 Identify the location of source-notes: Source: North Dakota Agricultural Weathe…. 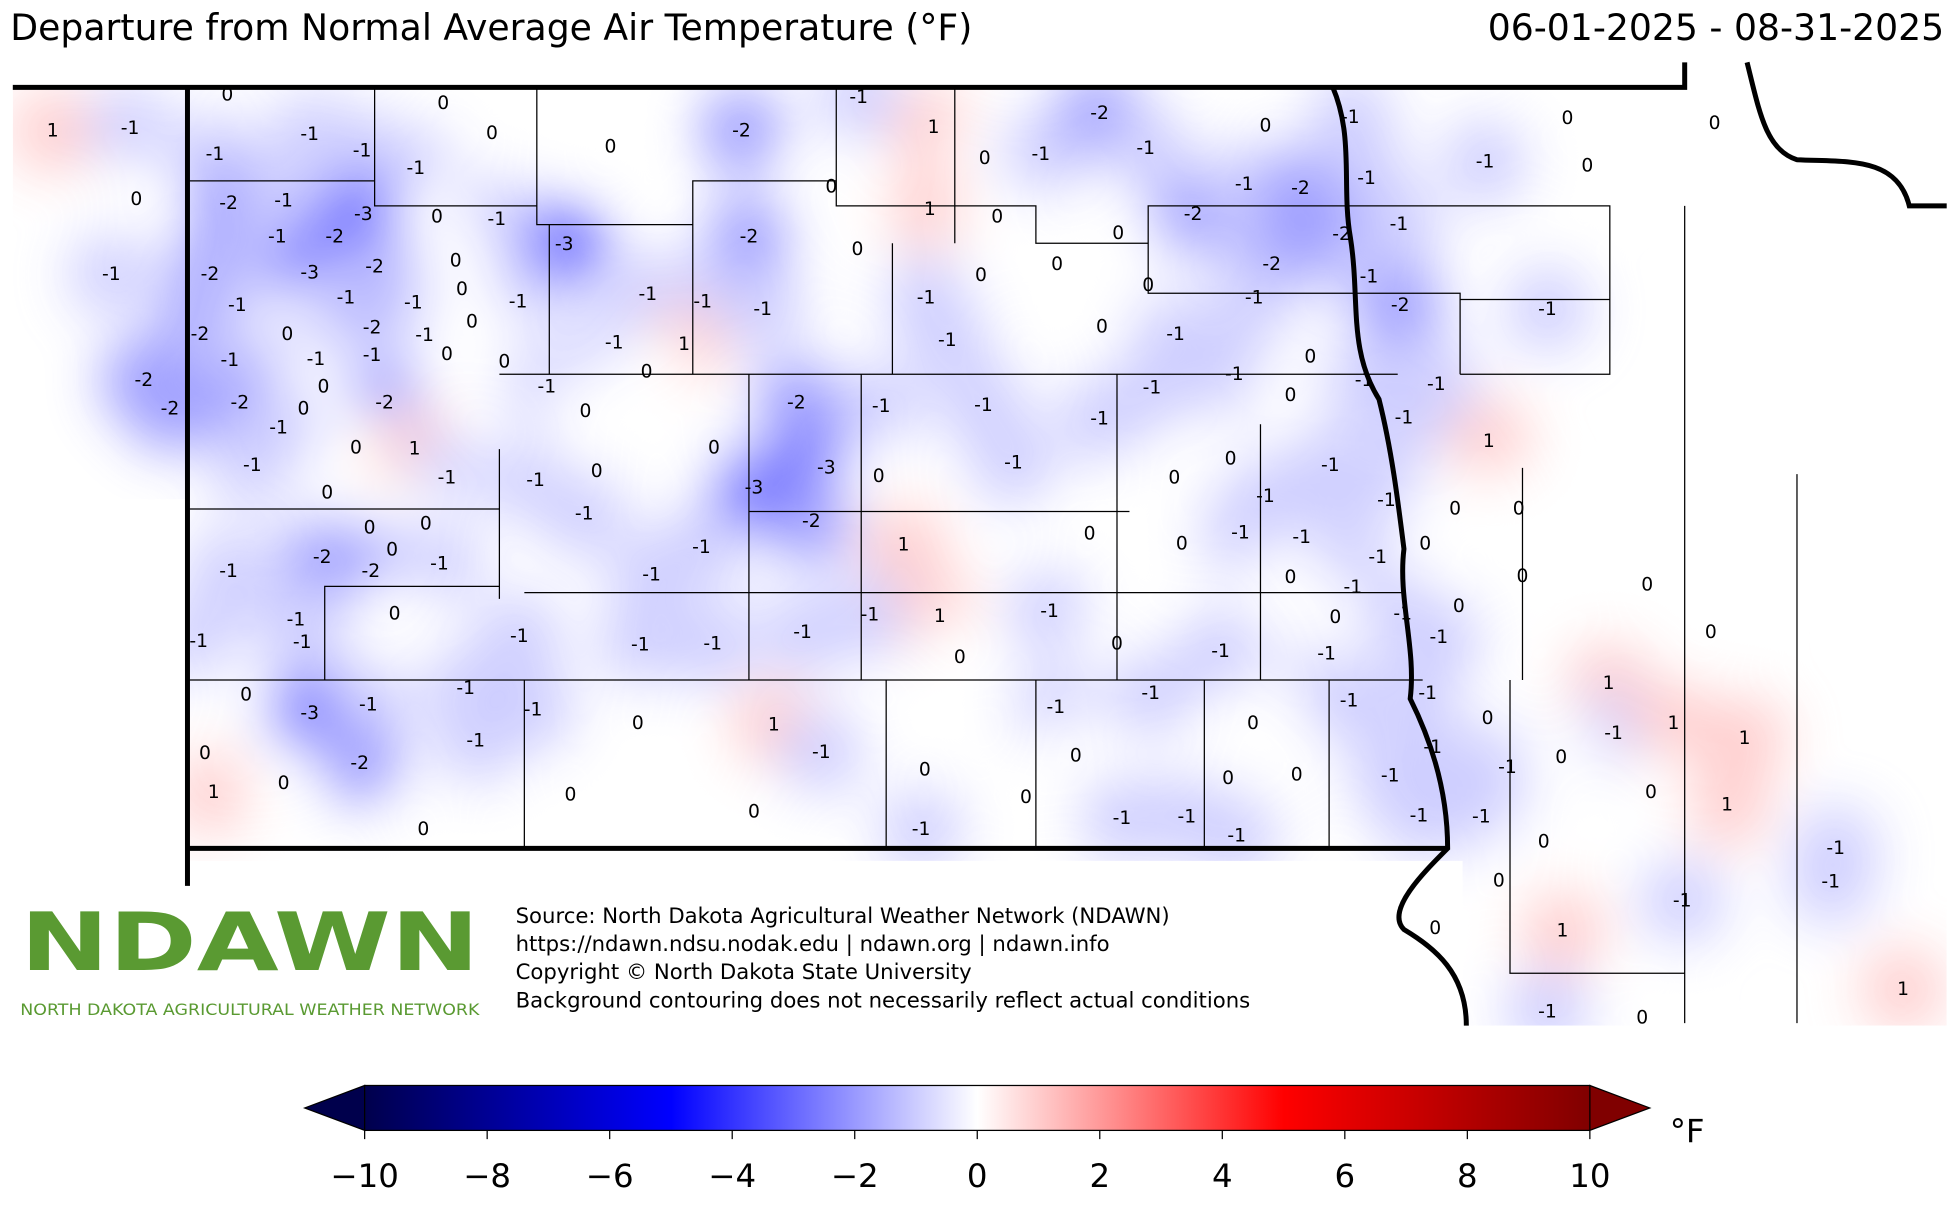
(883, 958).